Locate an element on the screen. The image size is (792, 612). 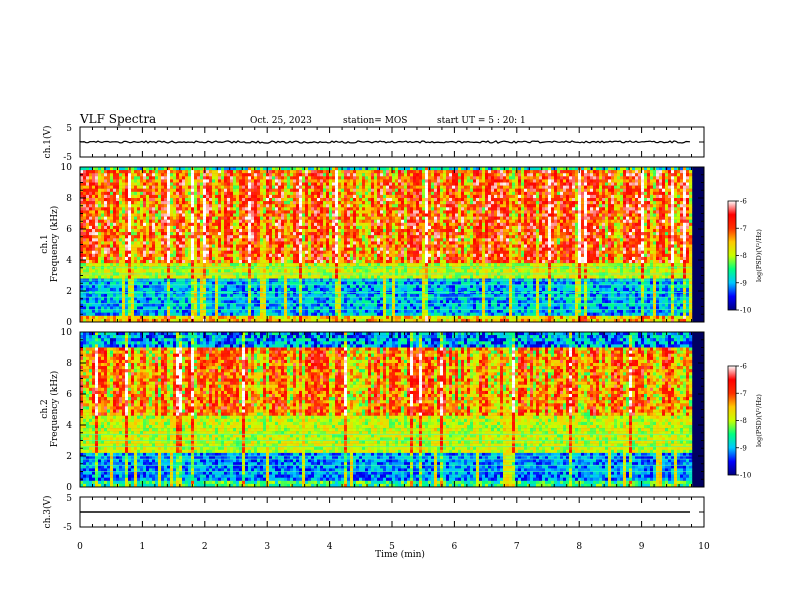
header-station: station= MOS is located at coordinates (375, 121).